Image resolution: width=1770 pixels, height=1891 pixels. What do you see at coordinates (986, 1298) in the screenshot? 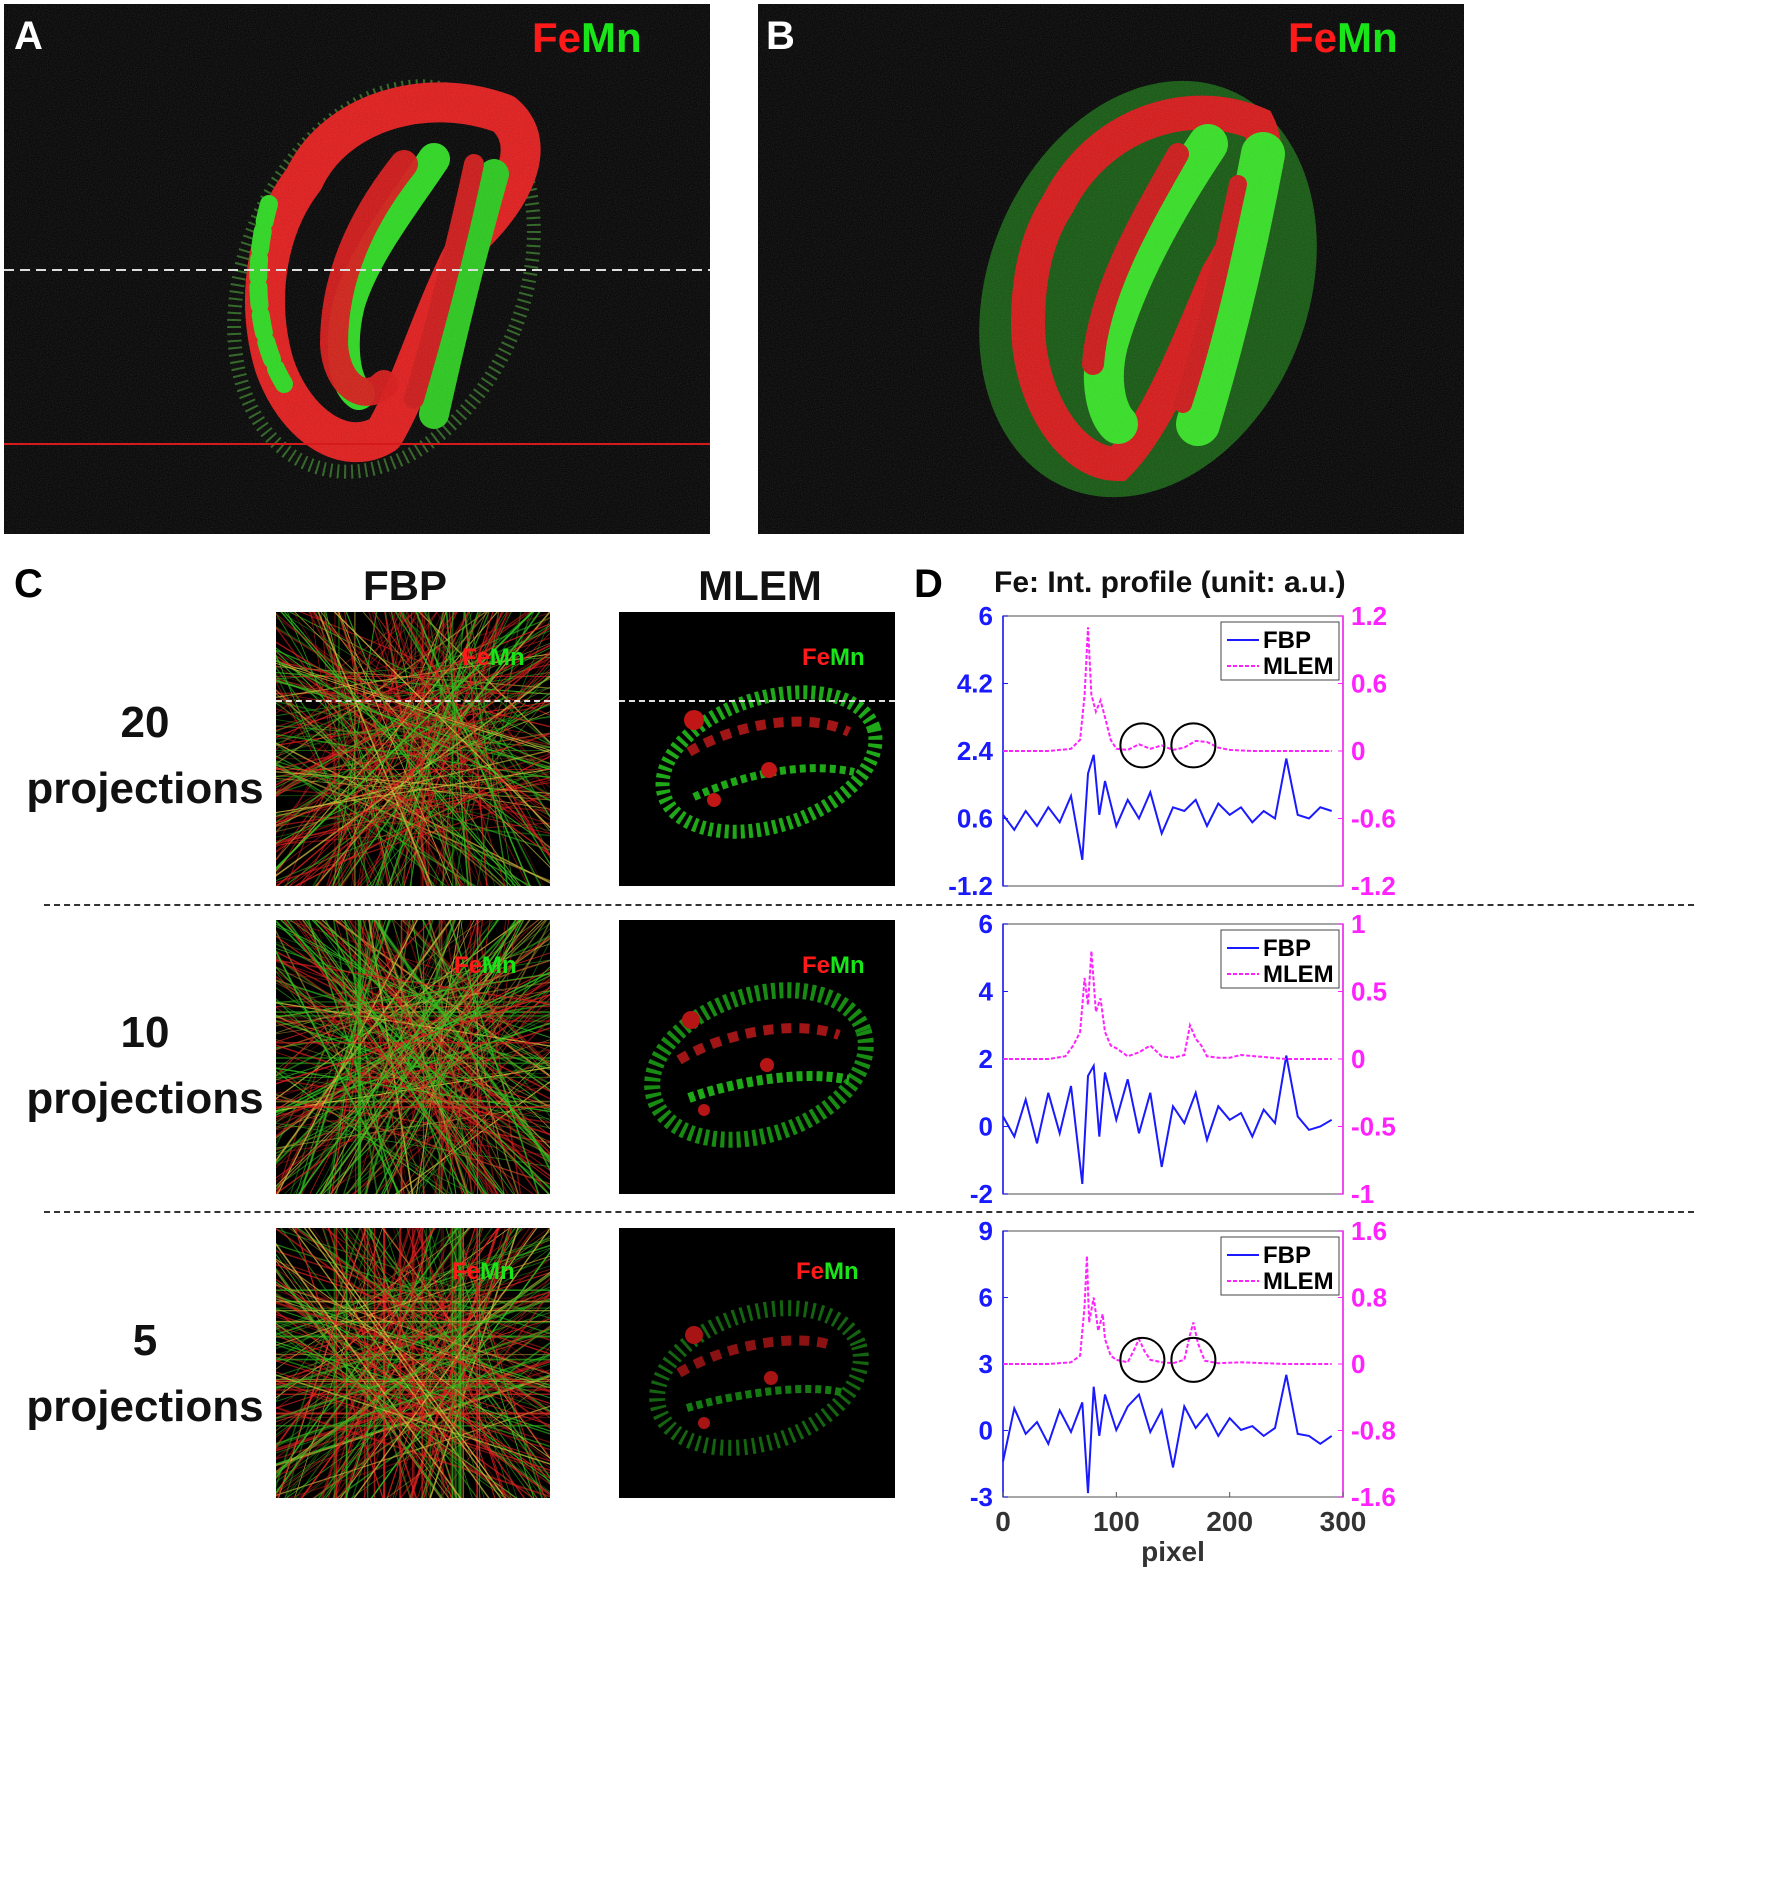
I see `left-tick-label: 6` at bounding box center [986, 1298].